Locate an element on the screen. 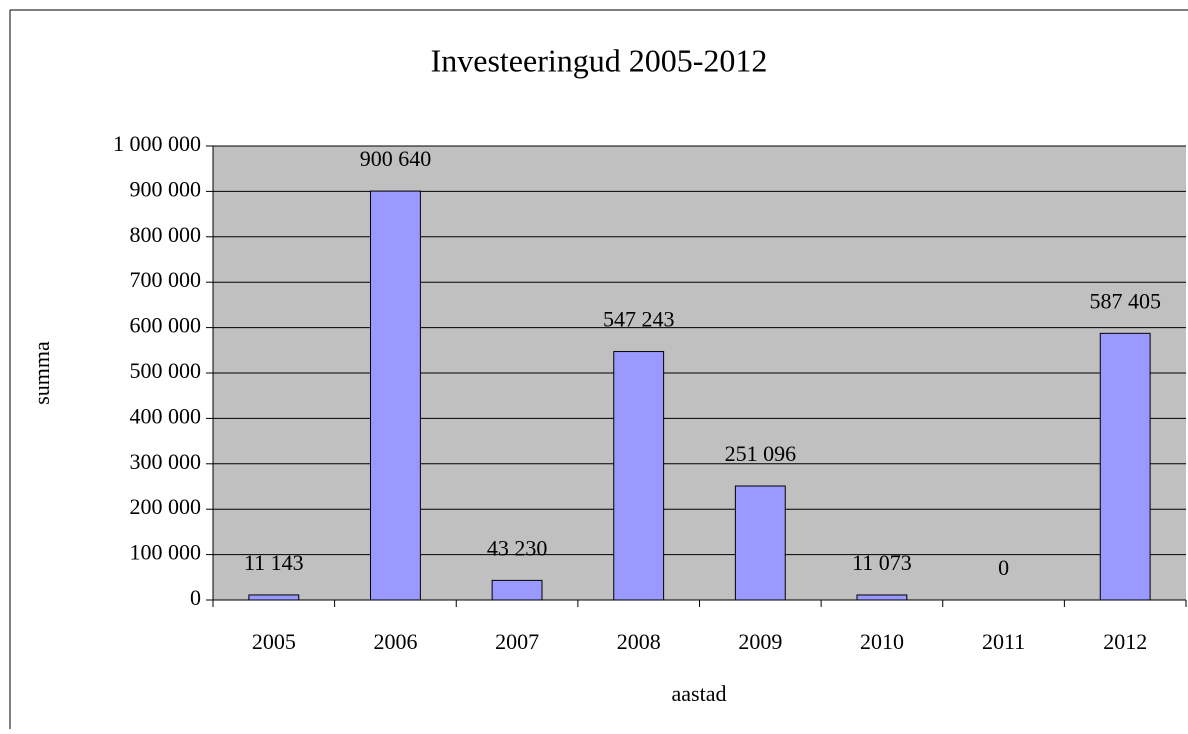  x-tick-label: 2009 is located at coordinates (760, 641).